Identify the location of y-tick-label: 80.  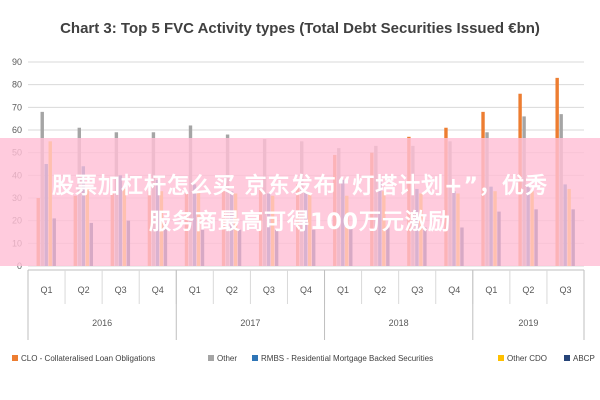
(17, 85).